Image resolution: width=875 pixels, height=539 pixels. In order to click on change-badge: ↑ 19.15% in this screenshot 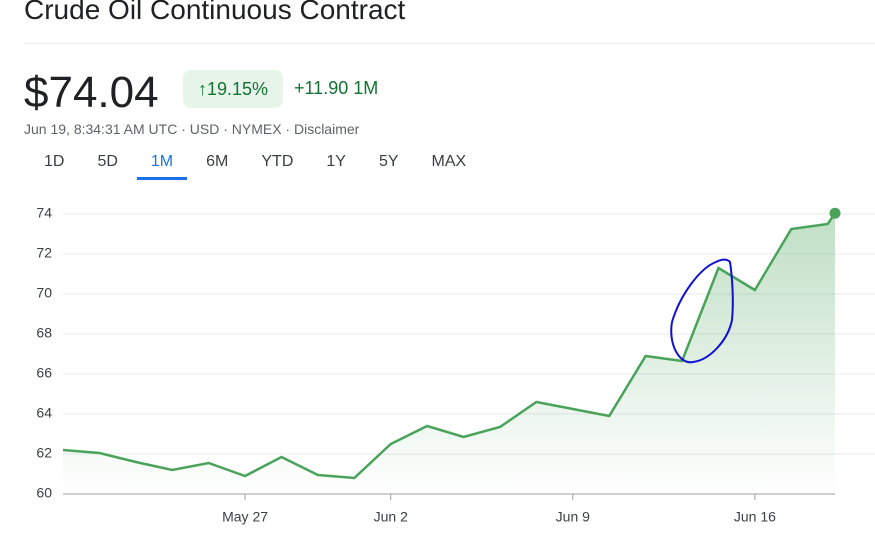, I will do `click(233, 89)`.